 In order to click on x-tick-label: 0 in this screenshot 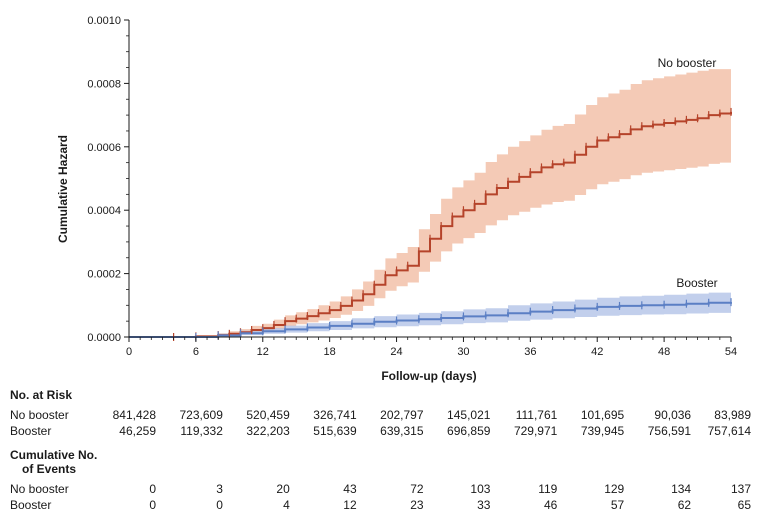, I will do `click(129, 352)`.